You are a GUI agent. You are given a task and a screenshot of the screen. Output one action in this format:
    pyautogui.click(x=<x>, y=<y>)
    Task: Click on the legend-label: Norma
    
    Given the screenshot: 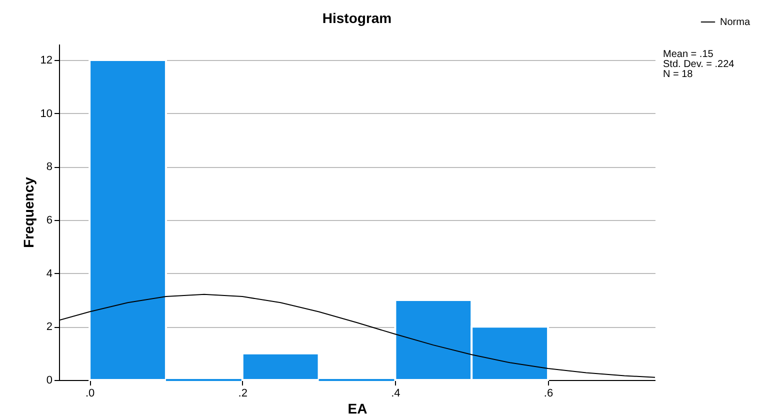 What is the action you would take?
    pyautogui.click(x=735, y=22)
    